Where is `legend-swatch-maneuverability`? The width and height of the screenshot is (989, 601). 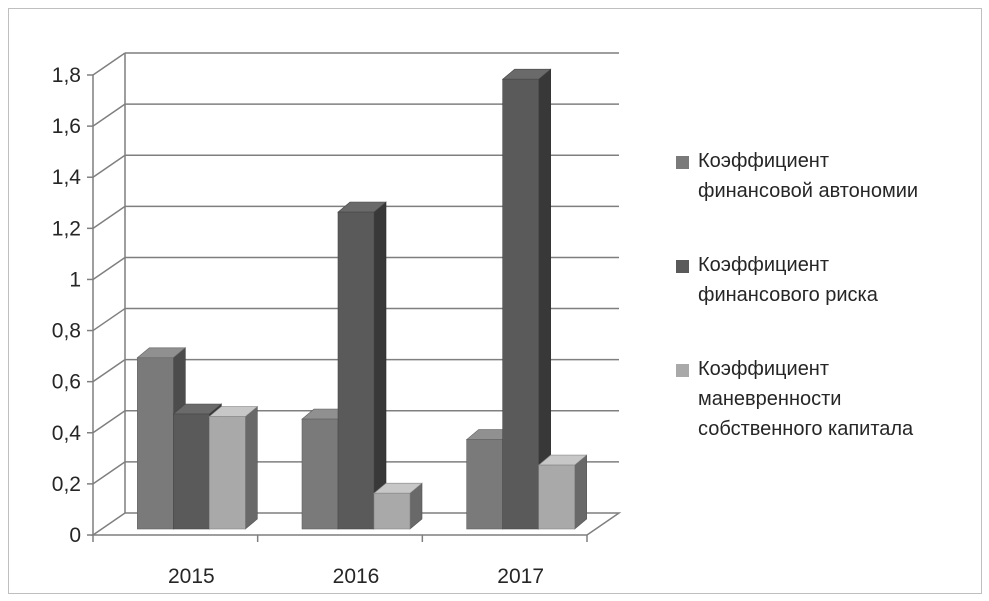 legend-swatch-maneuverability is located at coordinates (682, 370).